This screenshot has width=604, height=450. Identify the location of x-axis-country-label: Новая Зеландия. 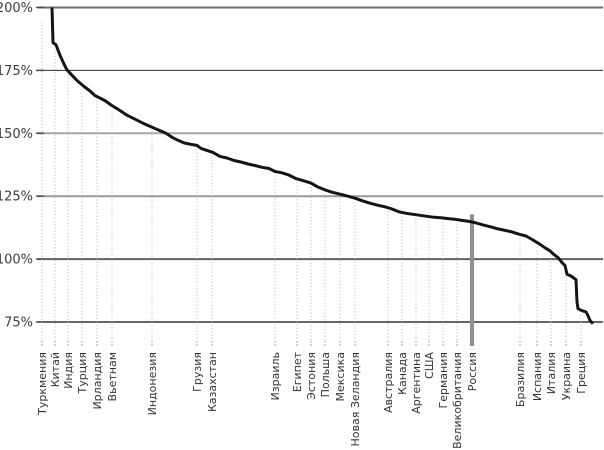
(355, 399).